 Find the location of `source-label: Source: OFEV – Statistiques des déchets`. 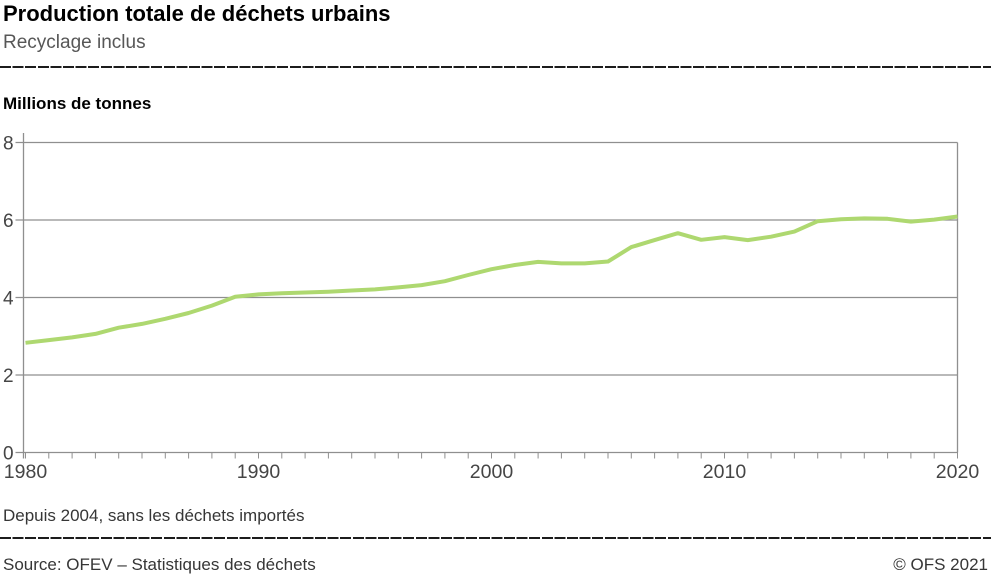

source-label: Source: OFEV – Statistiques des déchets is located at coordinates (159, 564).